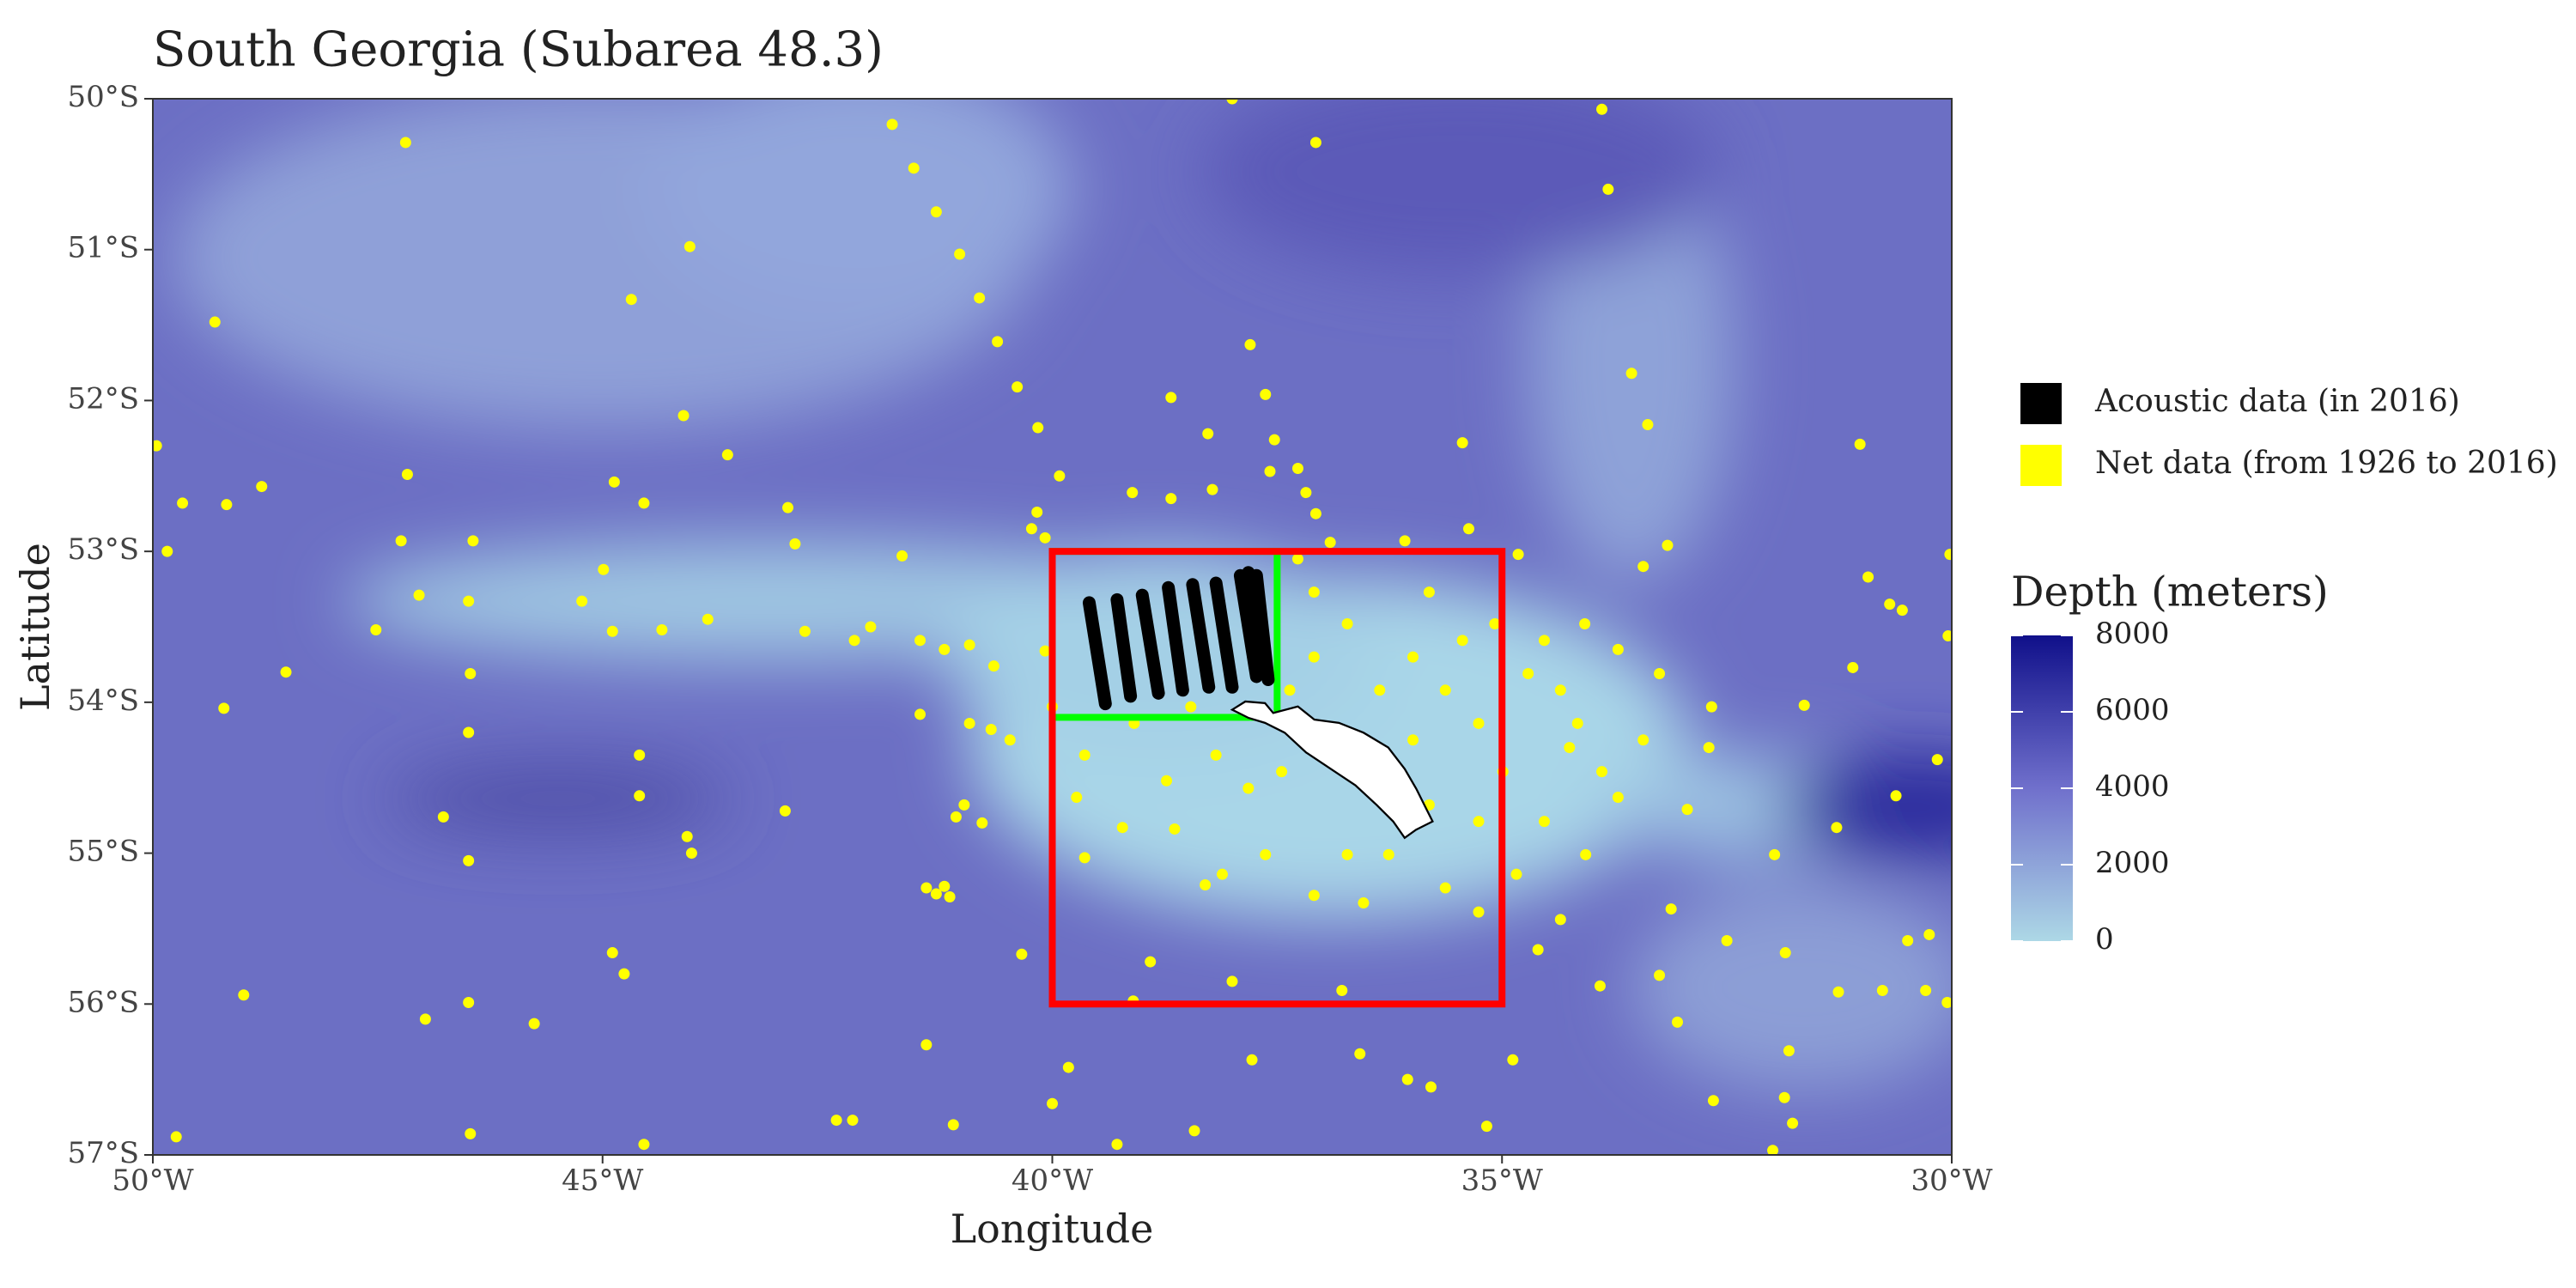 The width and height of the screenshot is (2576, 1288). I want to click on x-tick-label: 35°W, so click(1502, 1180).